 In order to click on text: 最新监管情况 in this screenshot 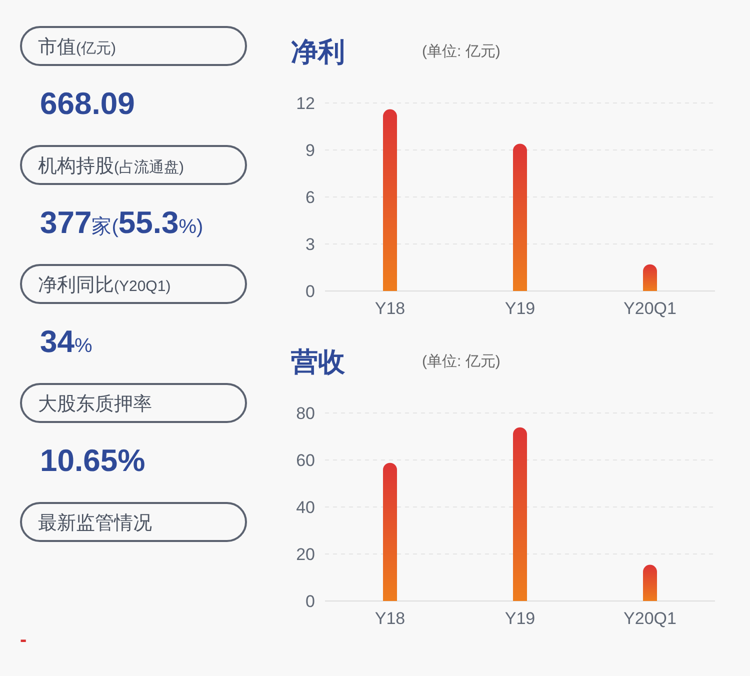, I will do `click(95, 523)`.